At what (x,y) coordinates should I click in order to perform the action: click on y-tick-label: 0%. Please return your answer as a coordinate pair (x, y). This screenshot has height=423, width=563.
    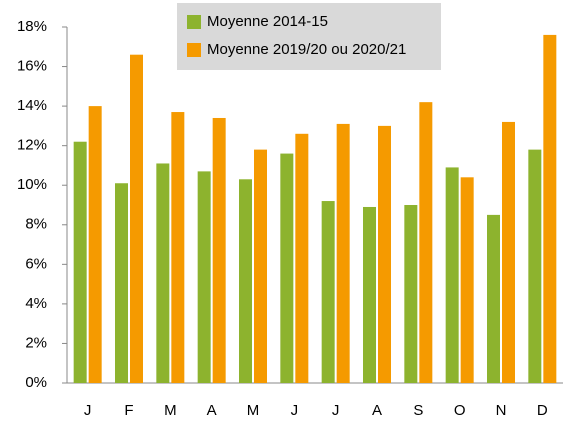
    Looking at the image, I should click on (36, 382).